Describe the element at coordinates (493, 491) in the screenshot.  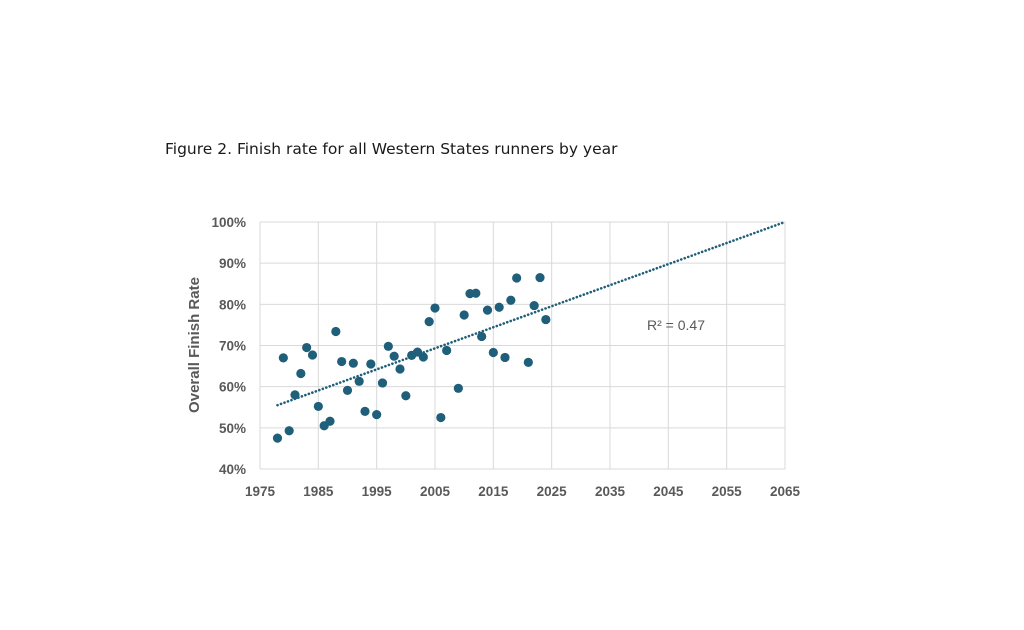
I see `x-tick-label: 2015` at that location.